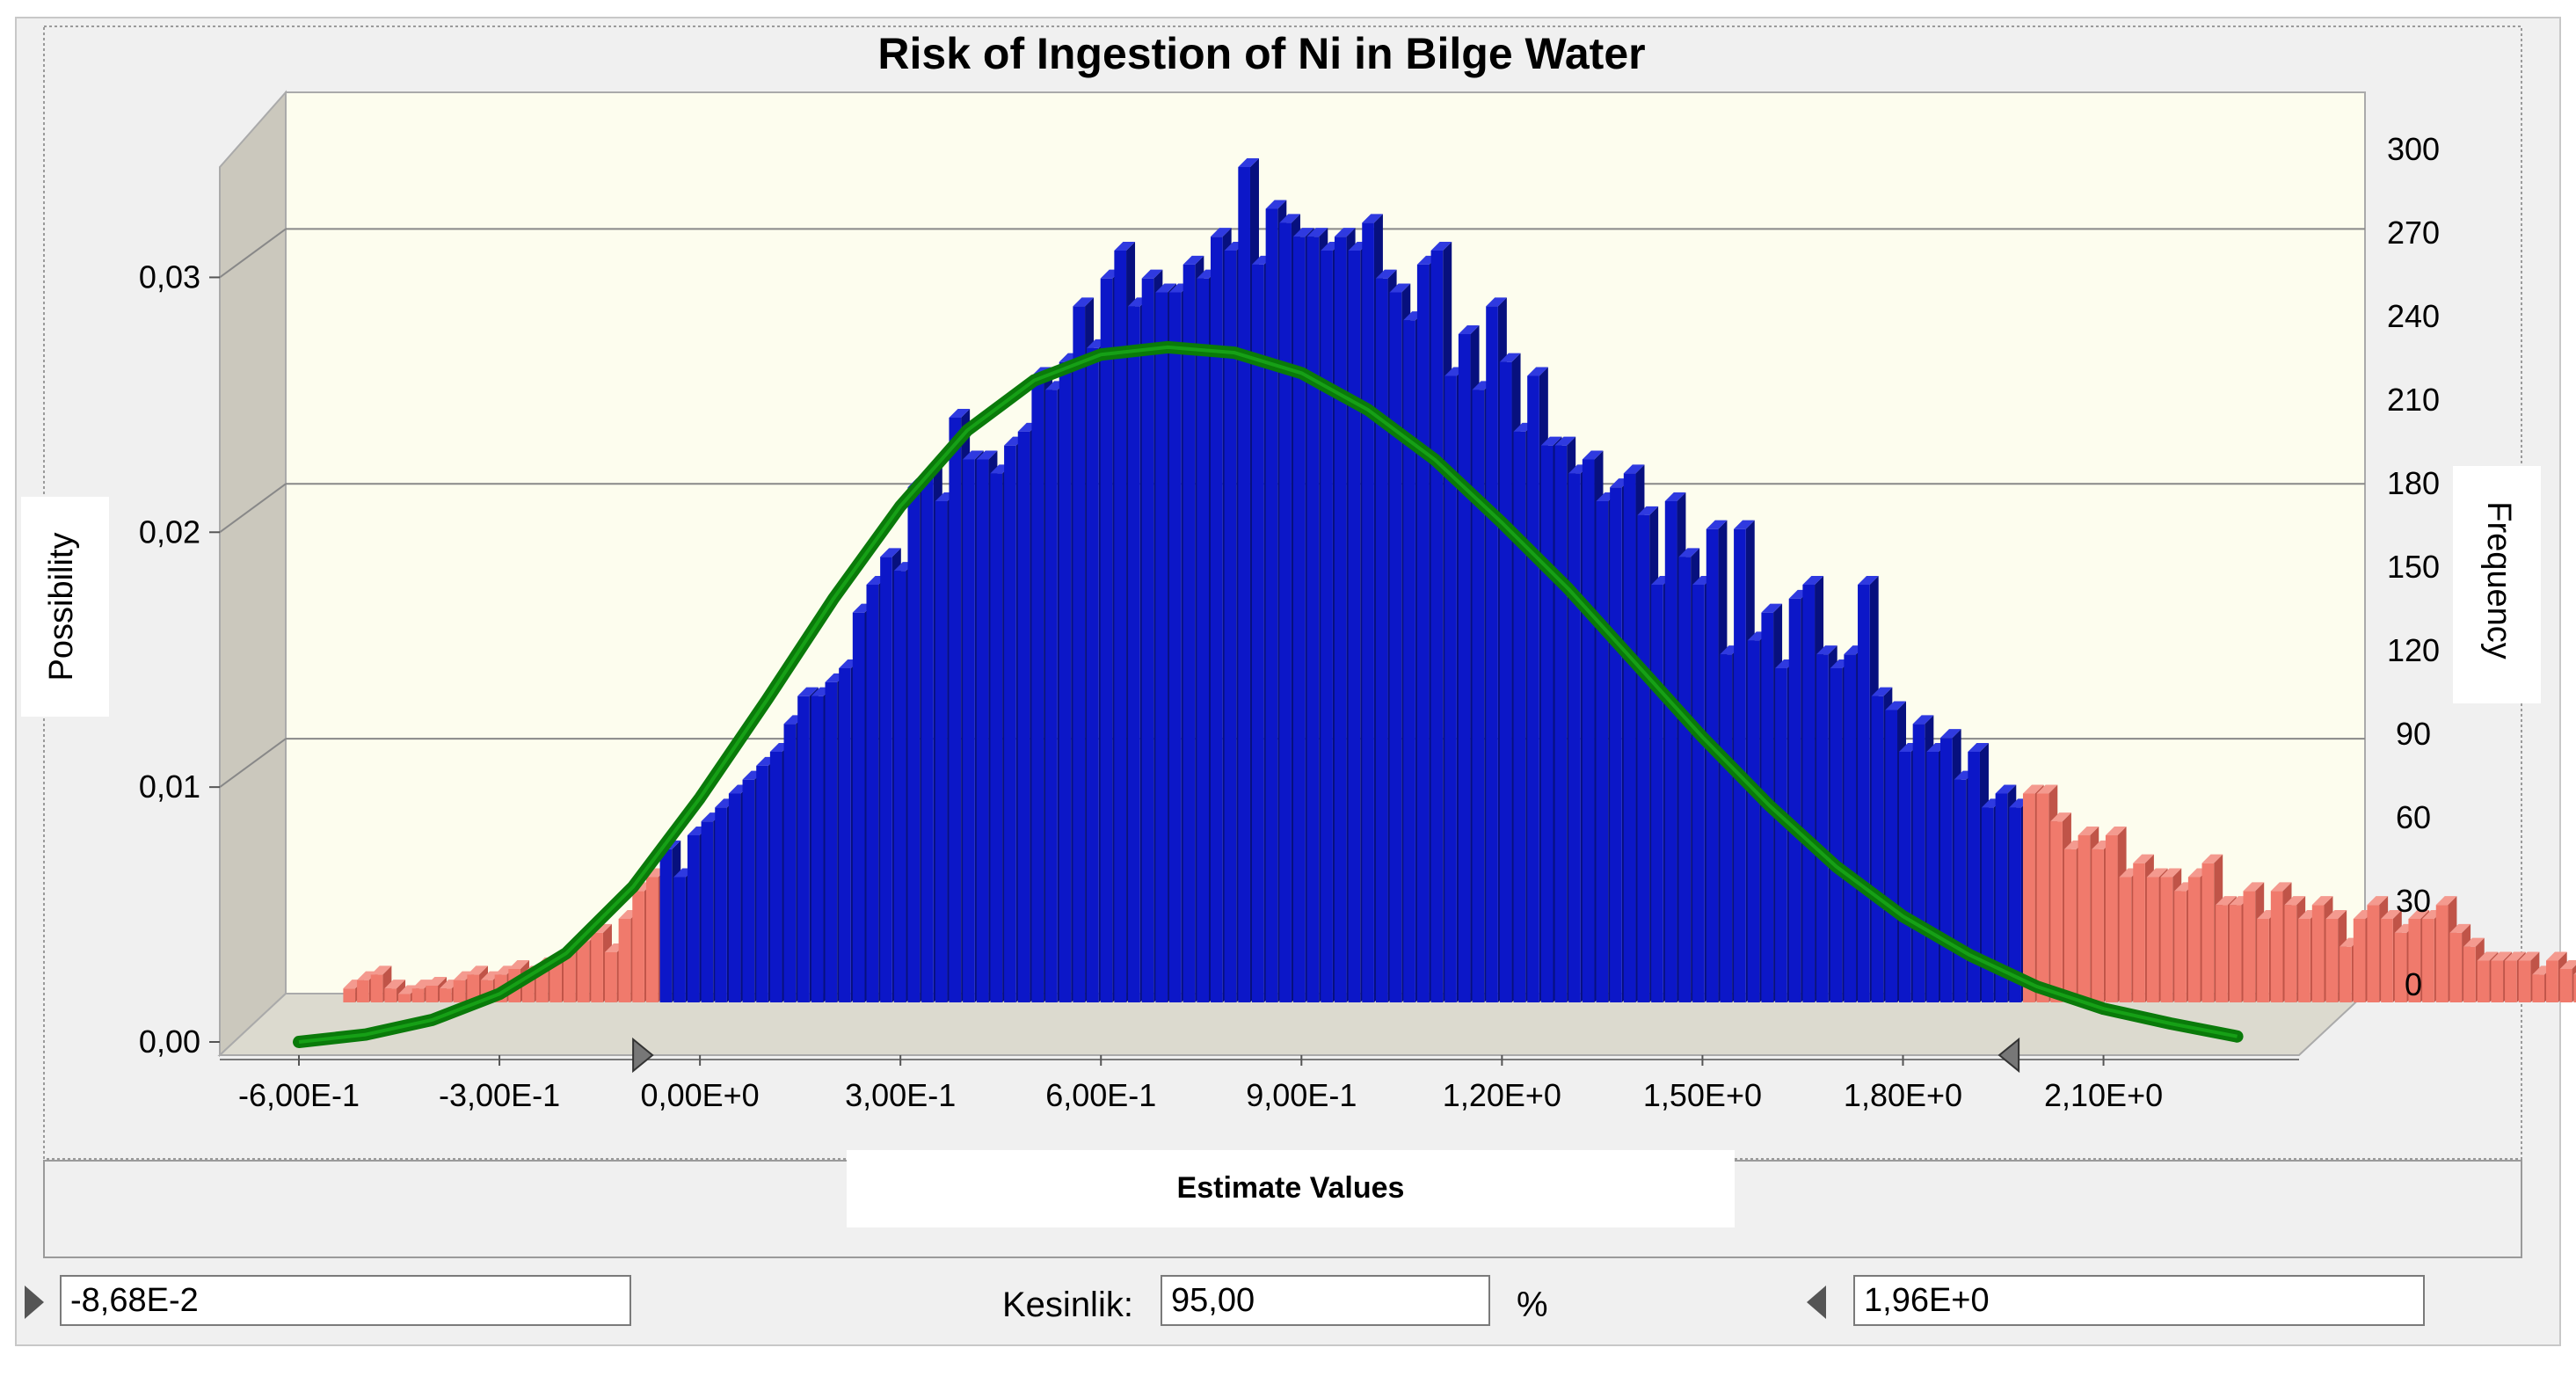 This screenshot has height=1384, width=2576. What do you see at coordinates (2413, 233) in the screenshot?
I see `y-right-tick-label: 270` at bounding box center [2413, 233].